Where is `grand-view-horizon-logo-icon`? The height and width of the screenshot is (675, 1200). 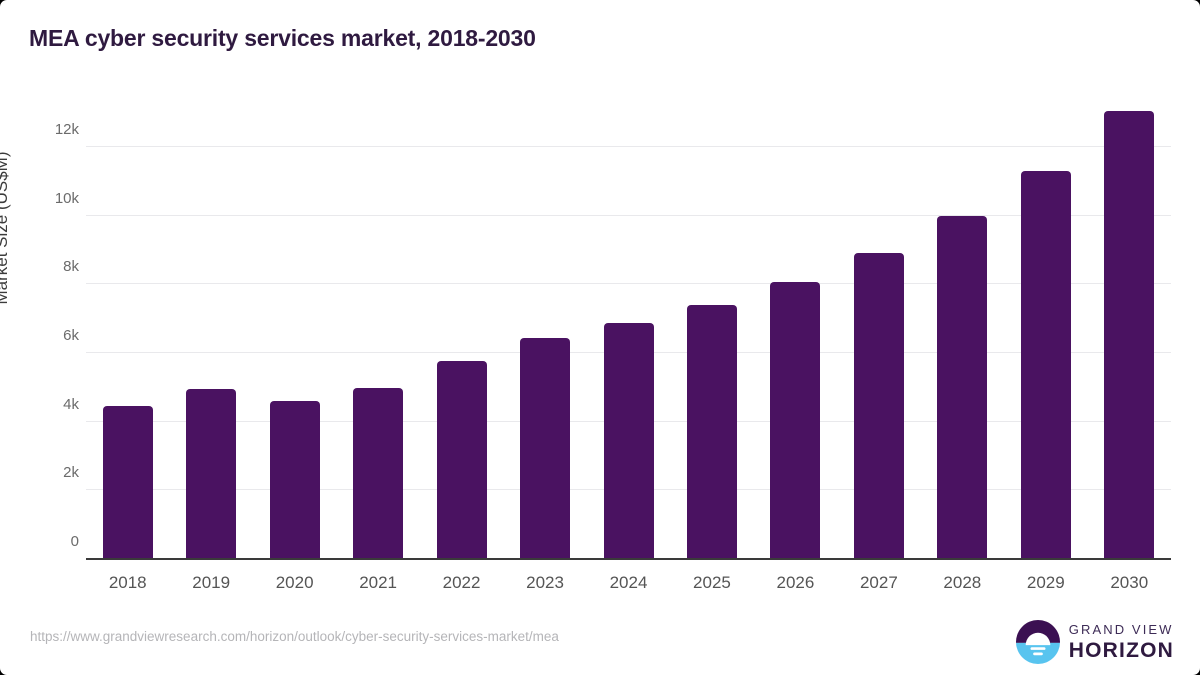
grand-view-horizon-logo-icon is located at coordinates (1037, 642).